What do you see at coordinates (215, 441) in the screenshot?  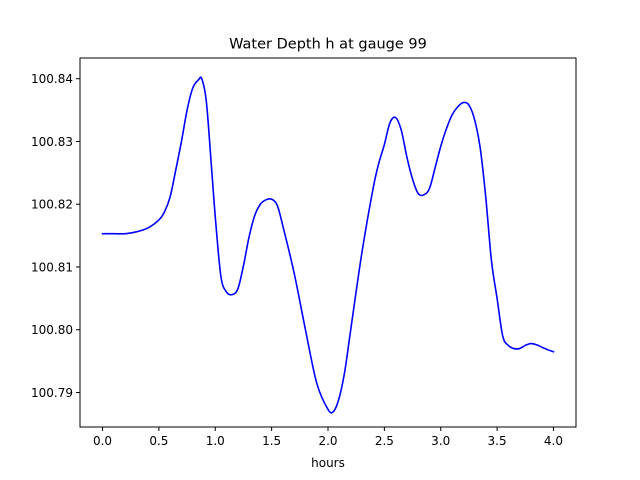 I see `x-tick-label: 1.0` at bounding box center [215, 441].